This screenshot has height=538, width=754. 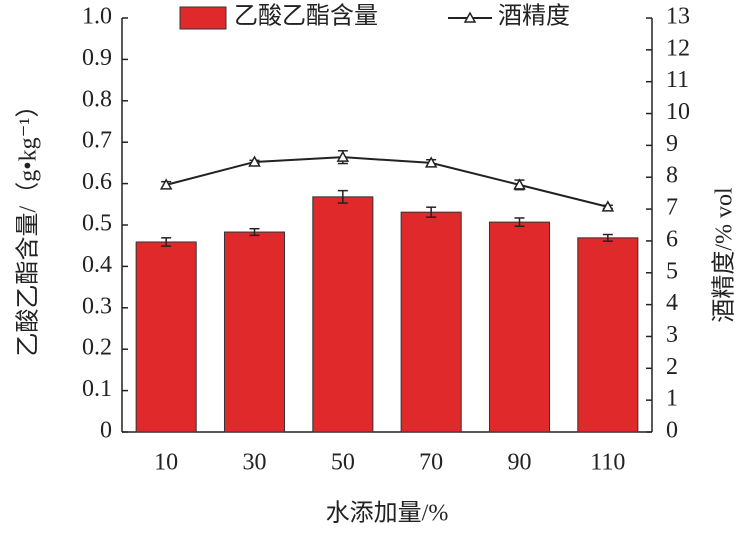 What do you see at coordinates (97, 389) in the screenshot?
I see `y-tick-label: 0.1` at bounding box center [97, 389].